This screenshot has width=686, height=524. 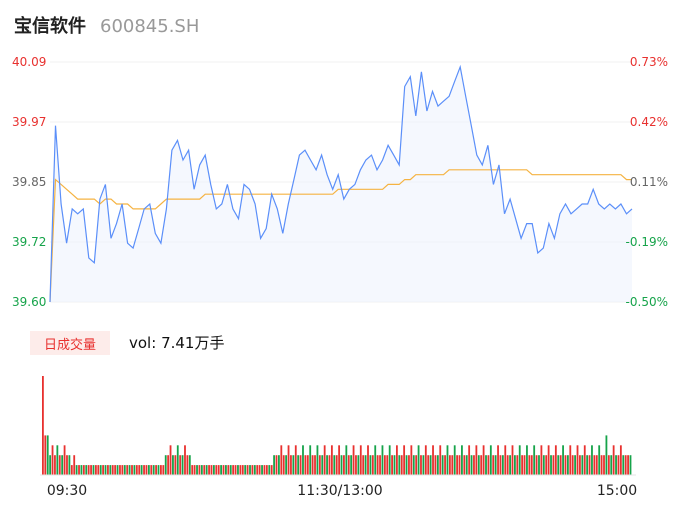 What do you see at coordinates (50, 26) in the screenshot?
I see `stock-name: 宝信软件` at bounding box center [50, 26].